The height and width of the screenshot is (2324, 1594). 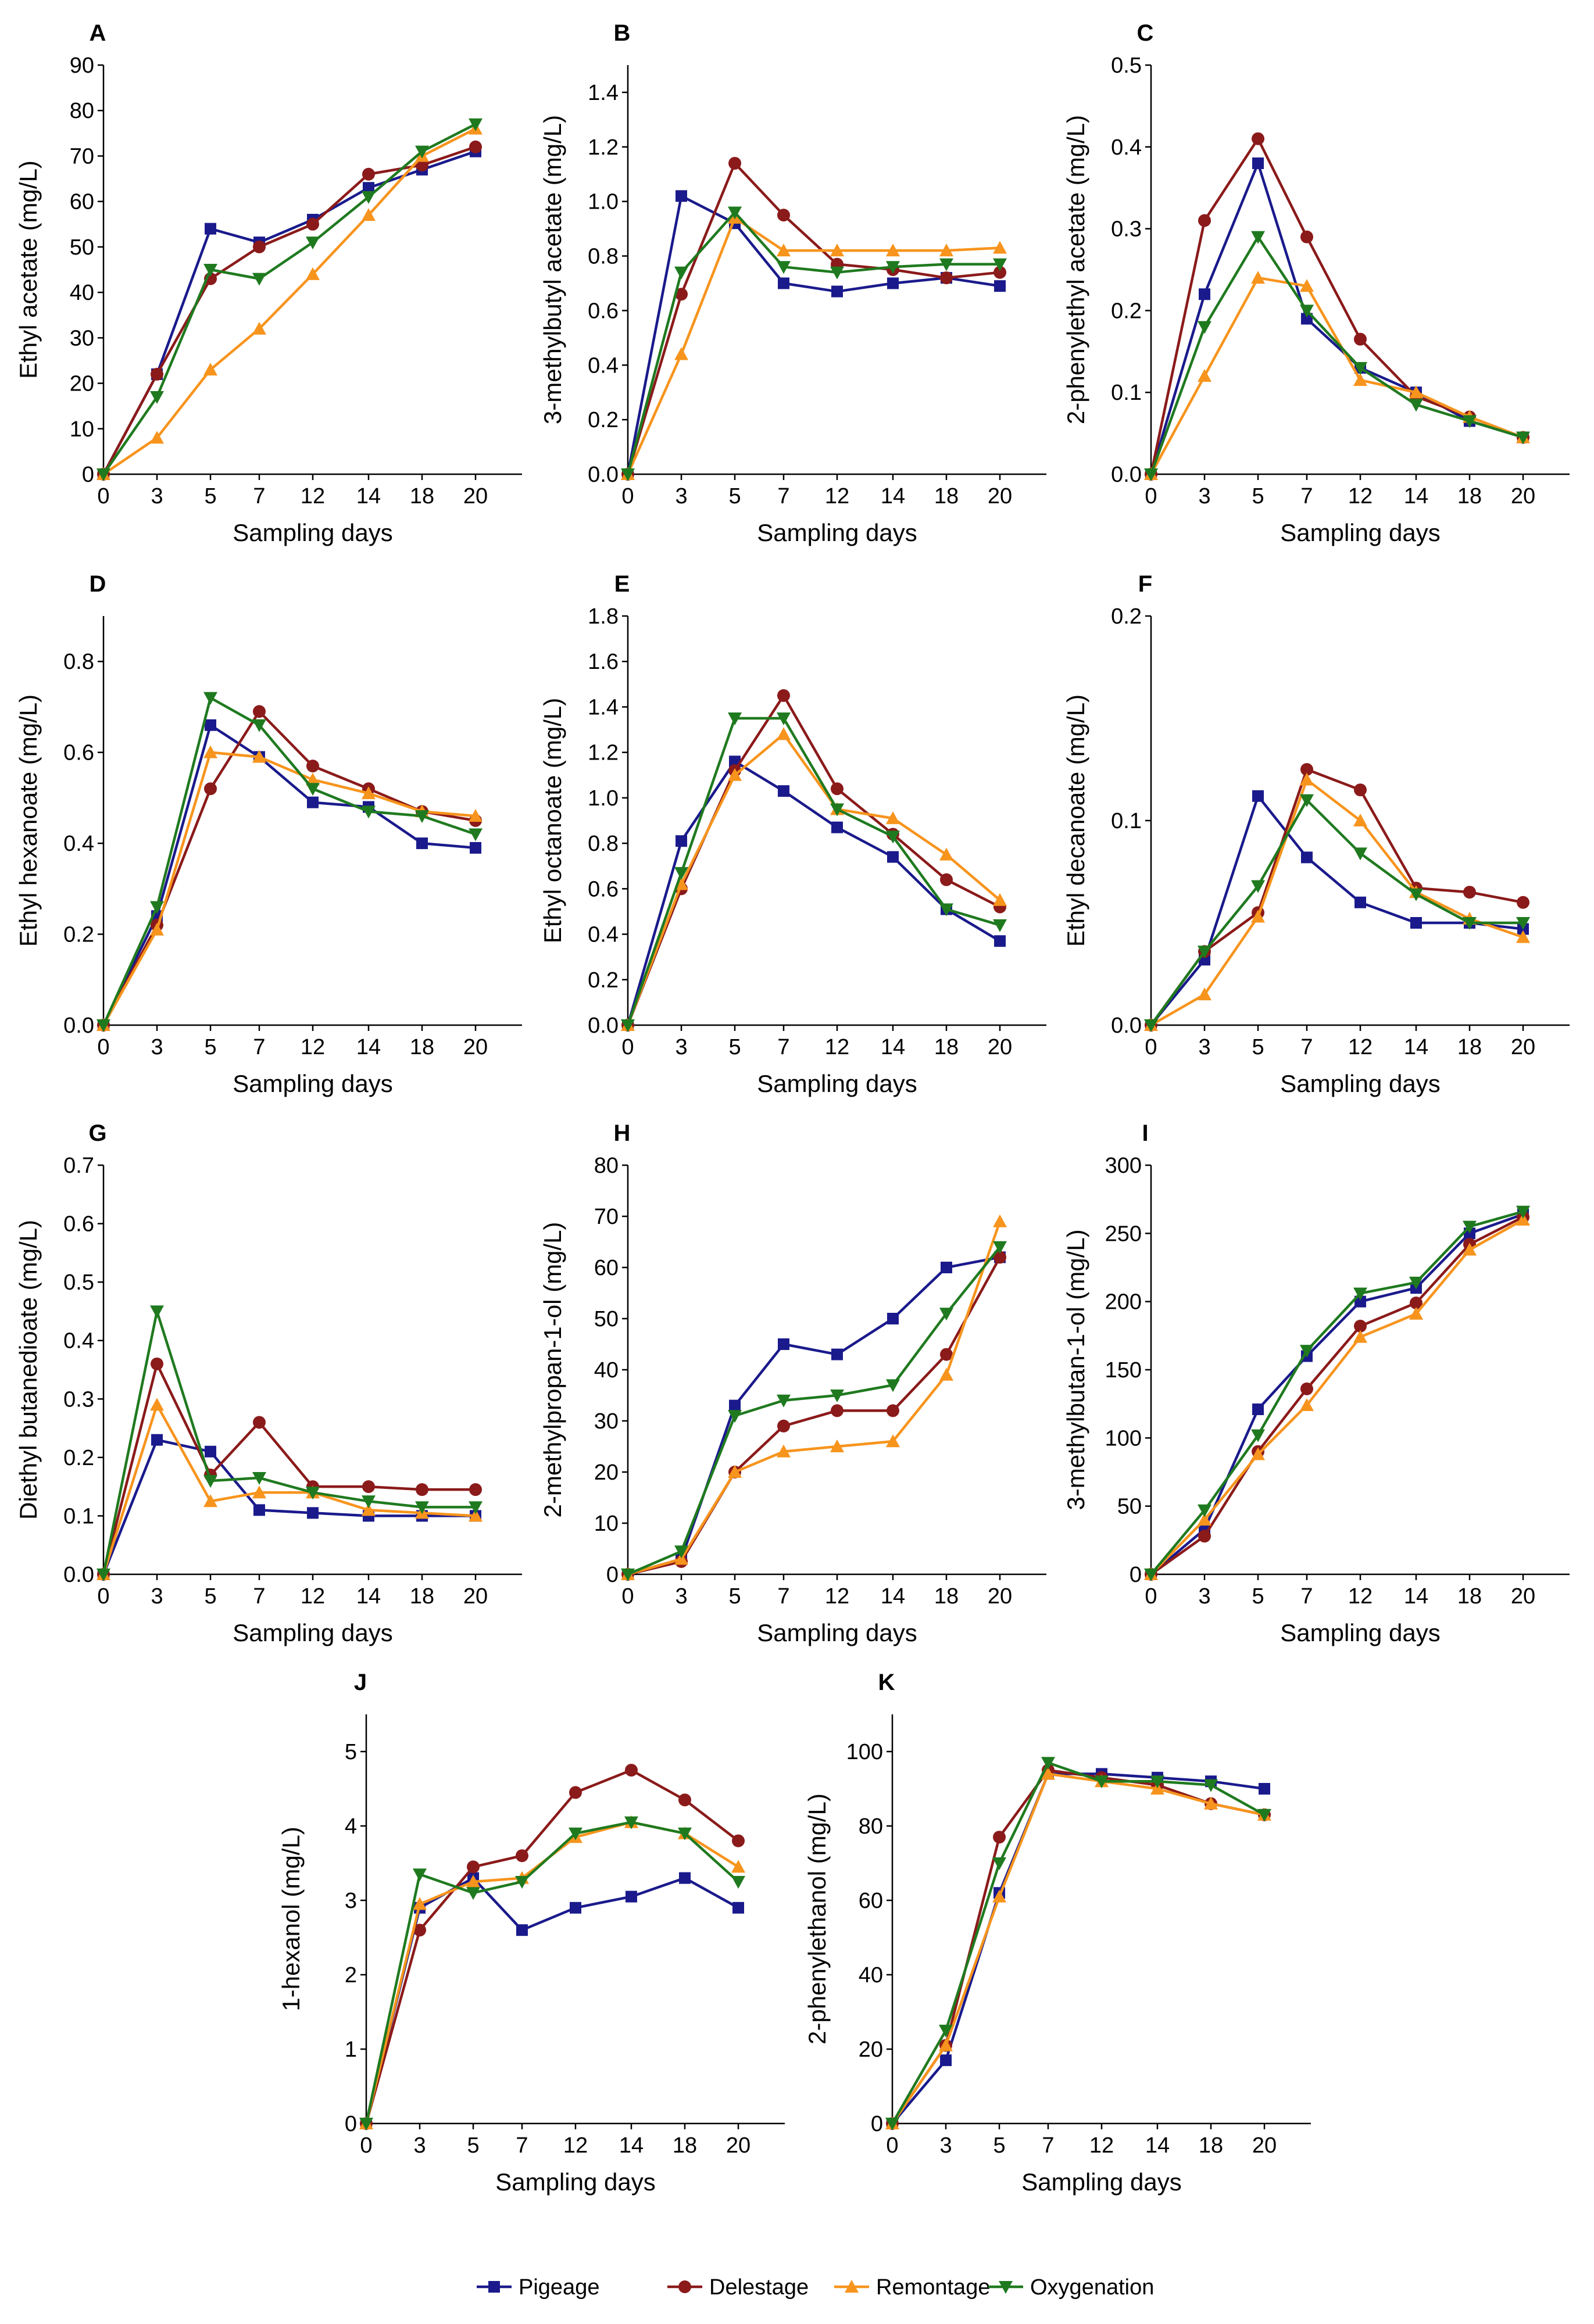 What do you see at coordinates (1123, 1438) in the screenshot?
I see `y-tick-label: 100` at bounding box center [1123, 1438].